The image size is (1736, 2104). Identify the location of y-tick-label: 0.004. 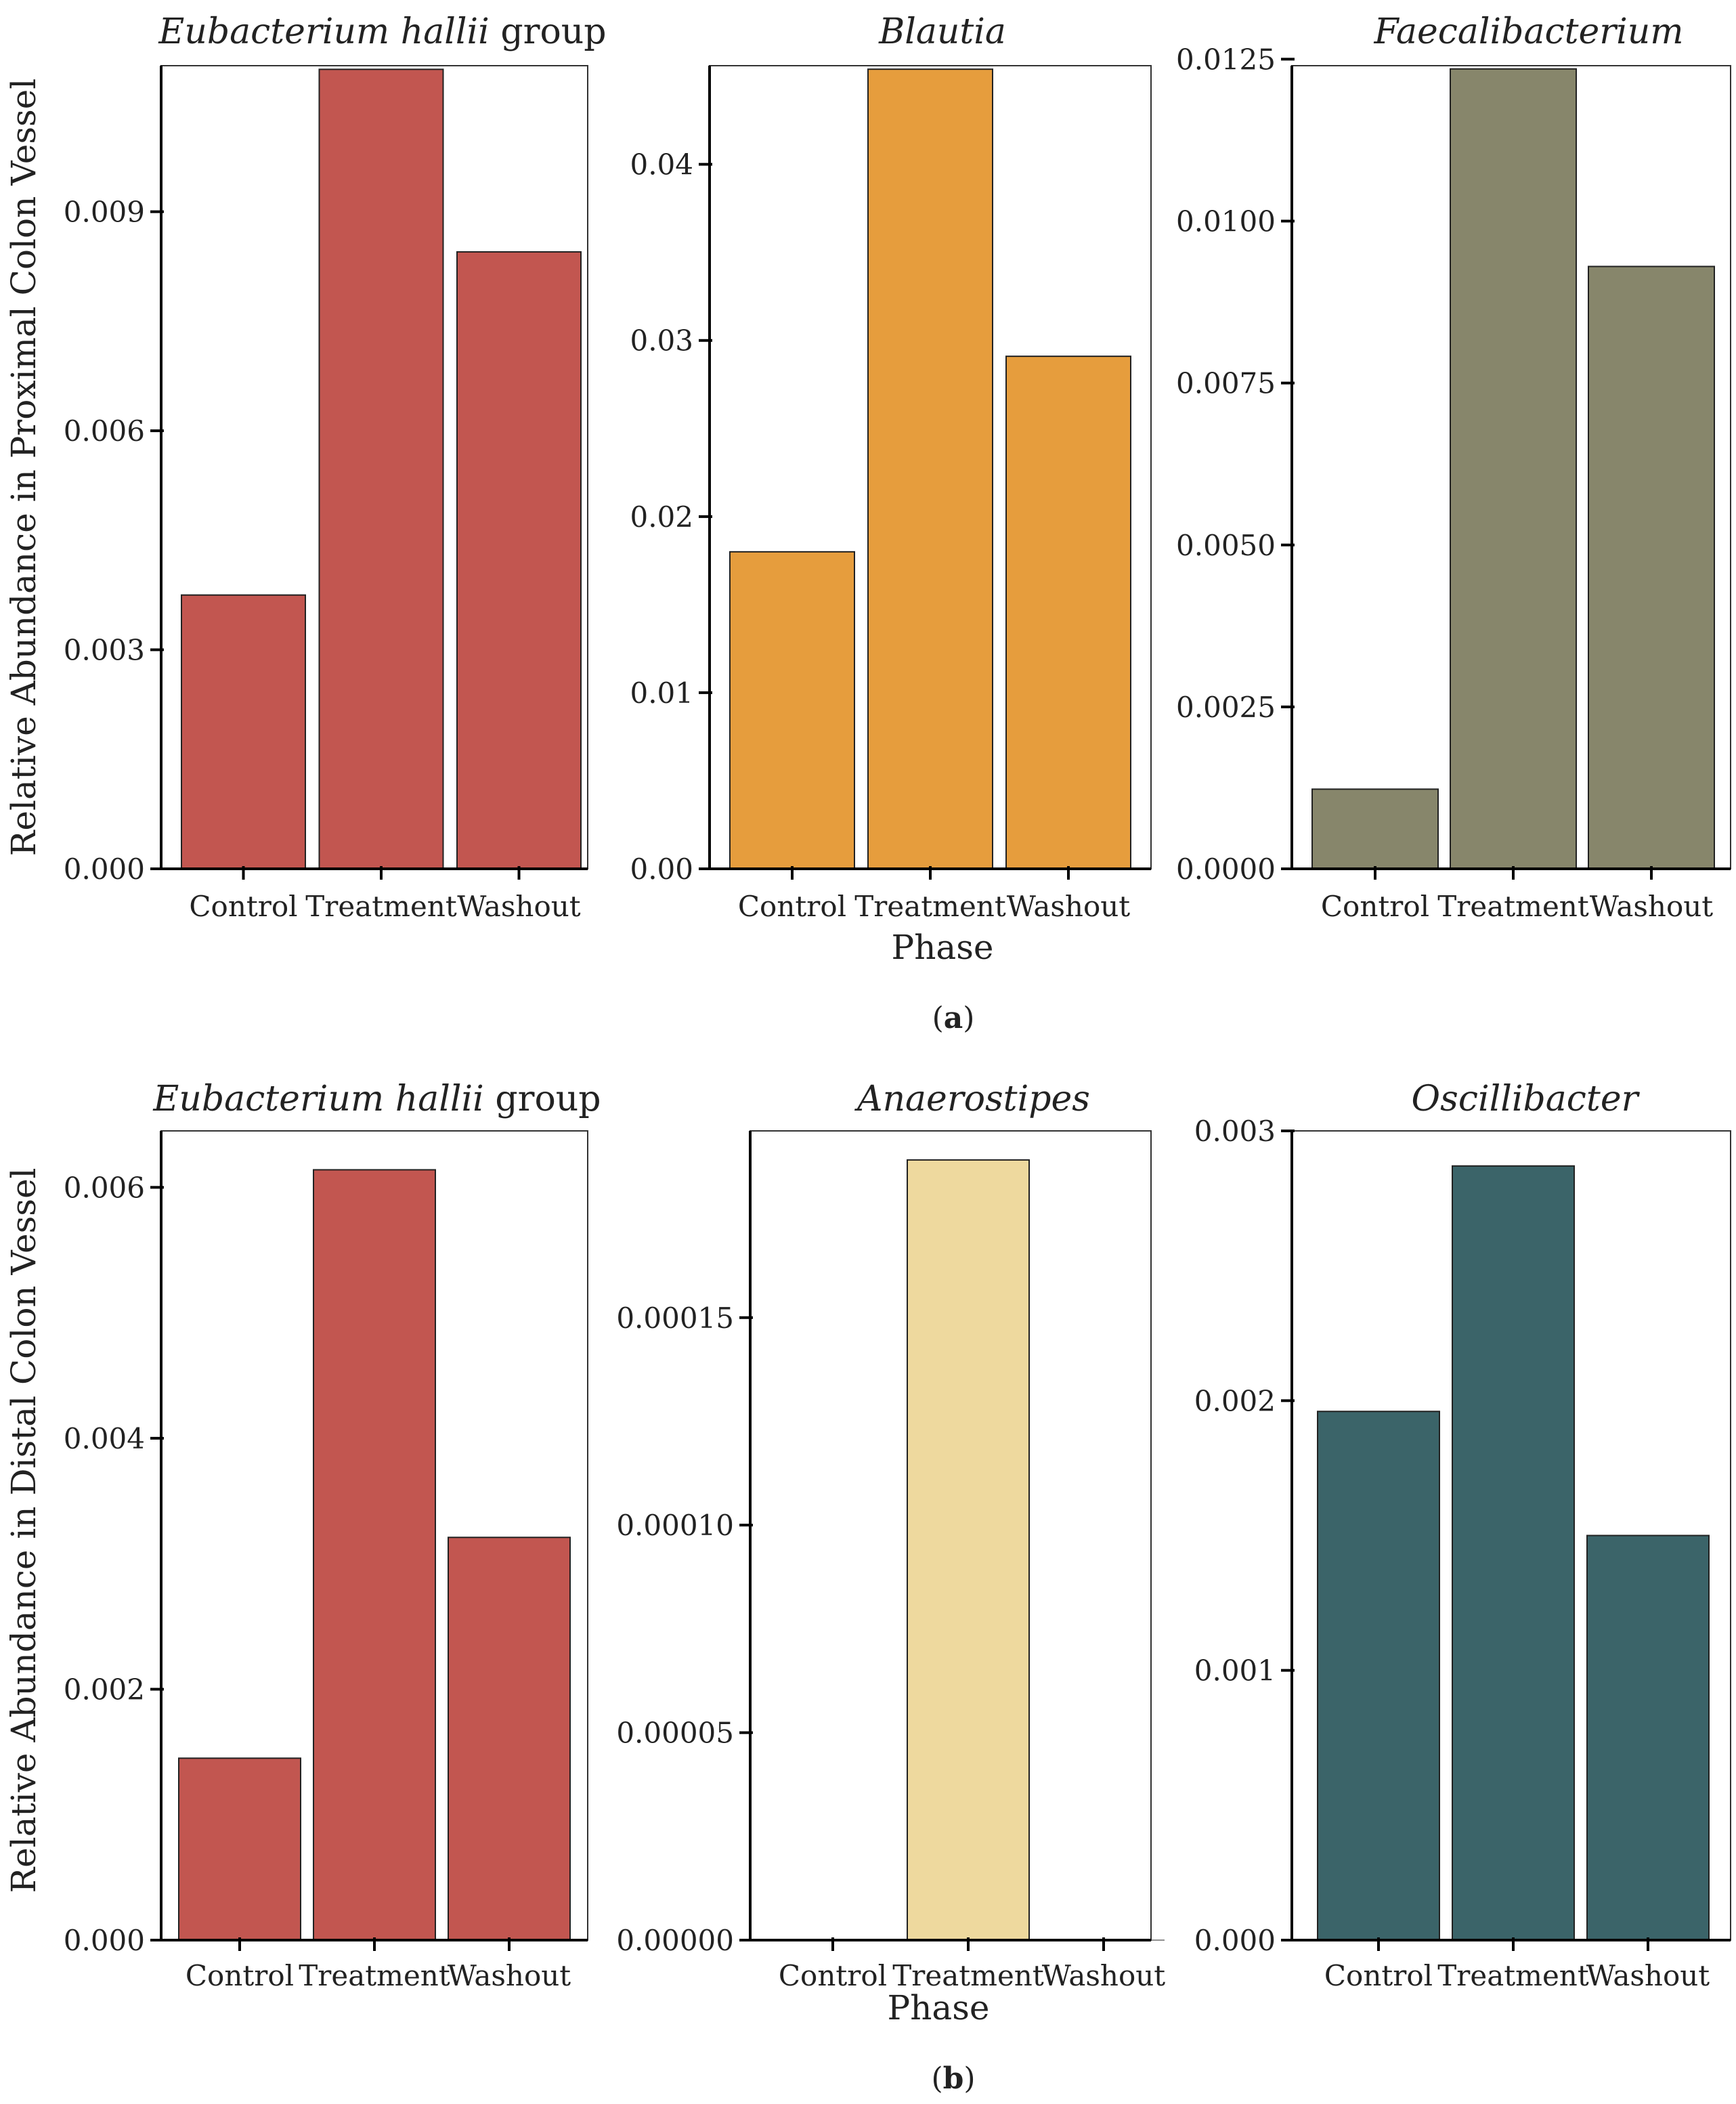
(104, 1438).